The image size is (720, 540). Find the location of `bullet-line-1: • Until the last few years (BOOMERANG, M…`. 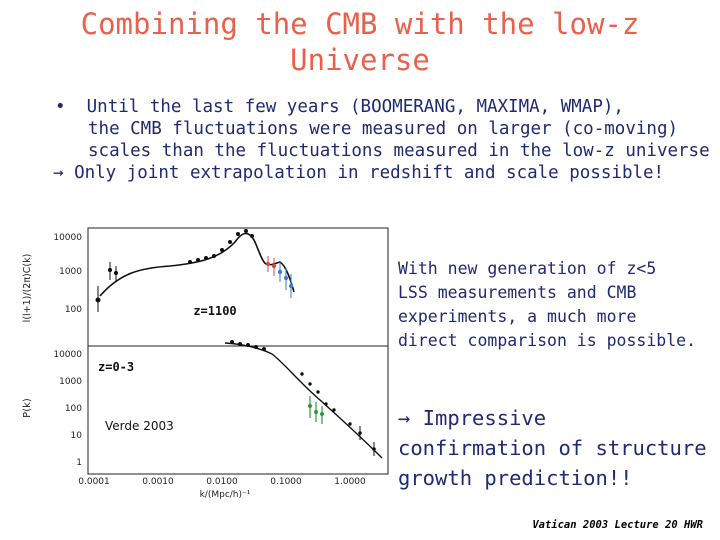

bullet-line-1: • Until the last few years (BOOMERANG, M… is located at coordinates (375, 107).